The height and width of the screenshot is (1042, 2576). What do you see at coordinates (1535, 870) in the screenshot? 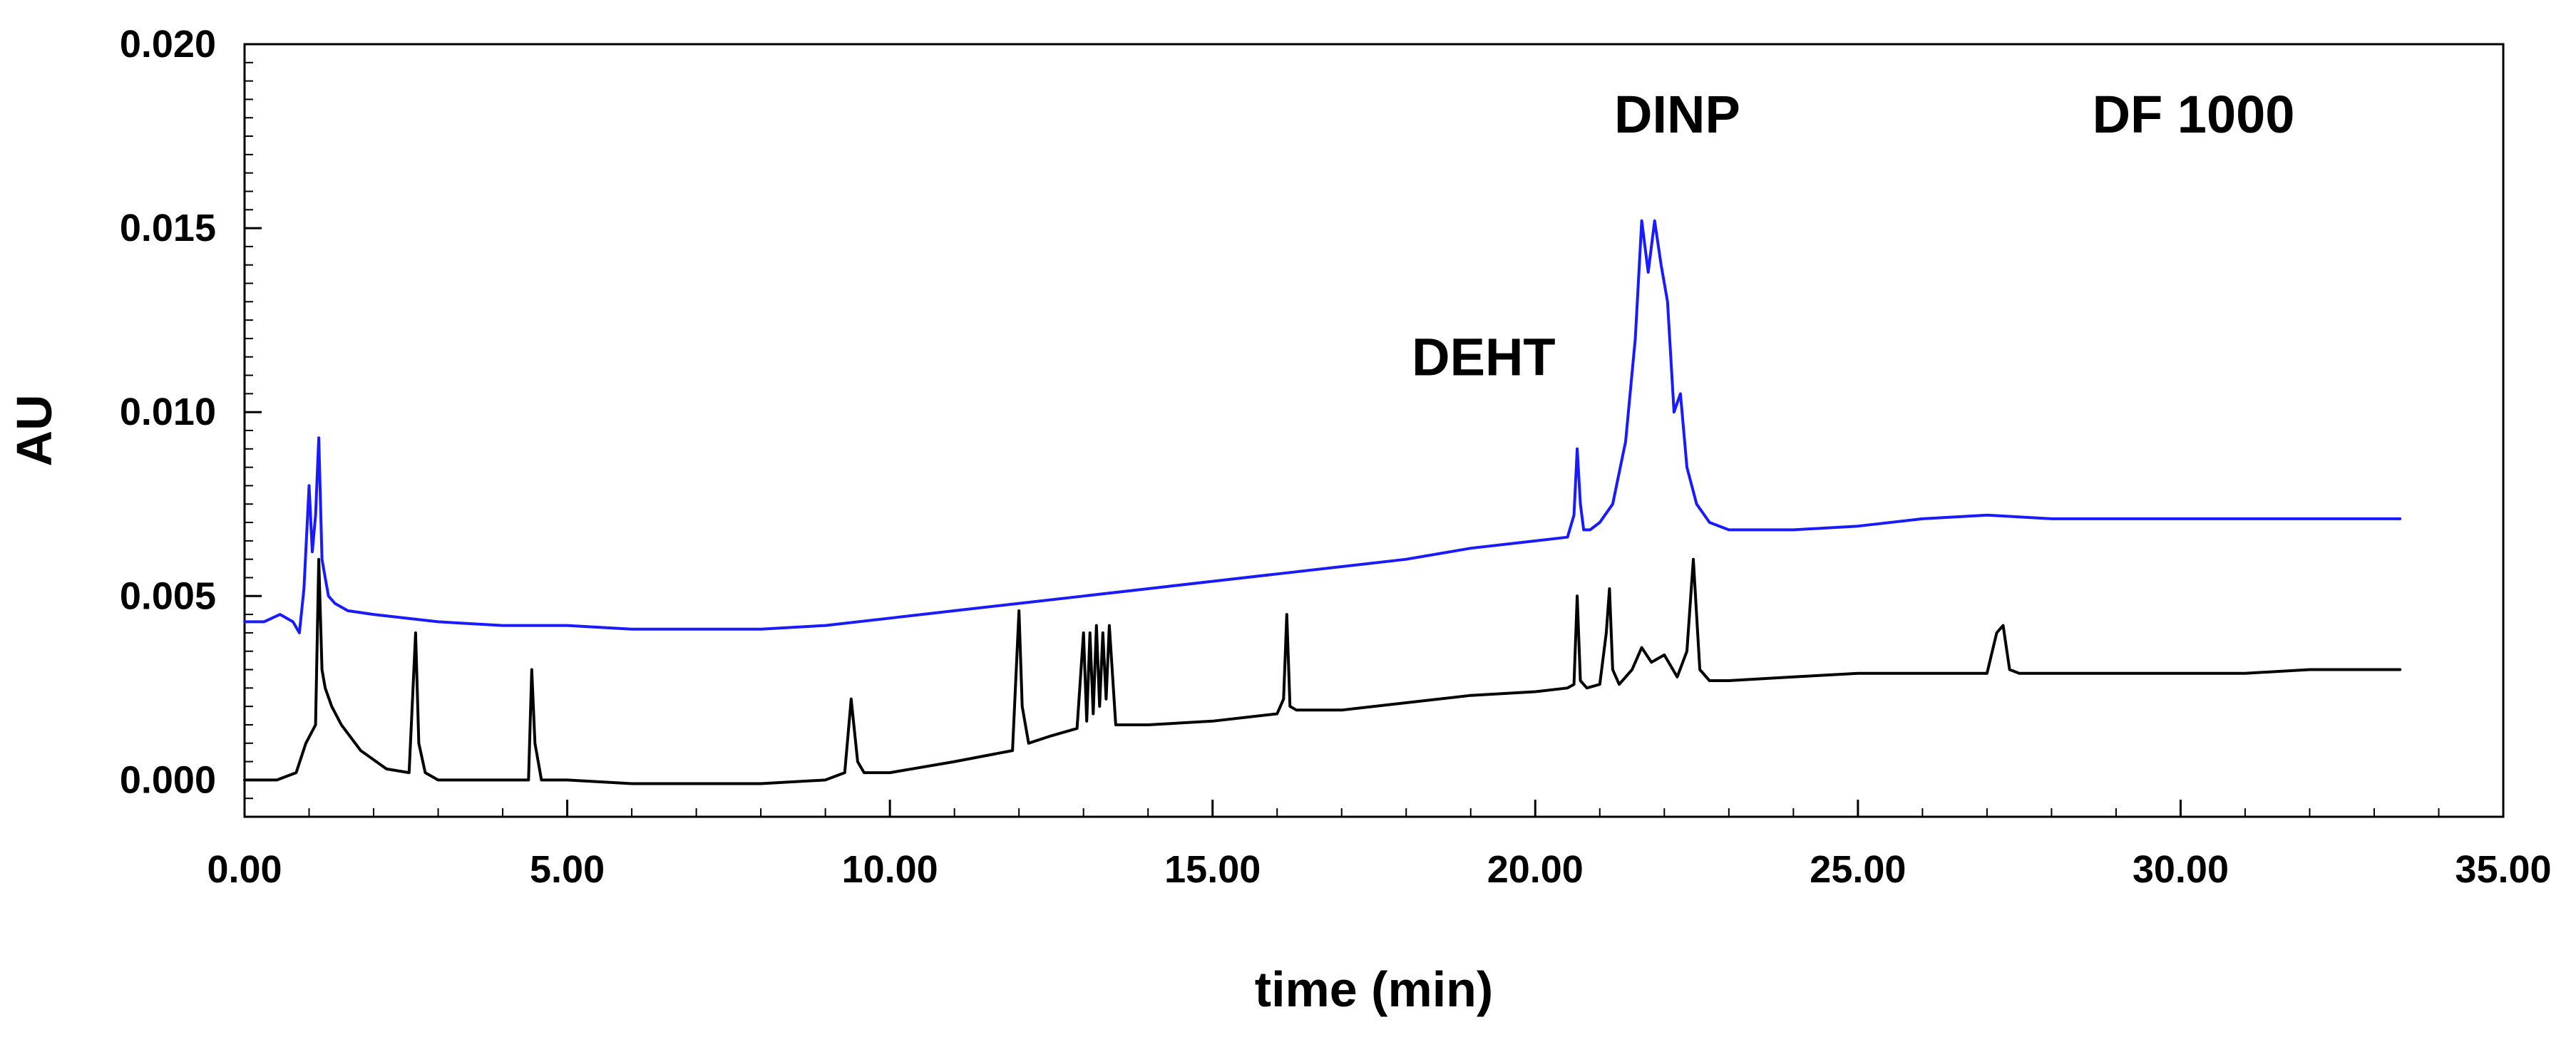
I see `x-tick-label: 20.00` at bounding box center [1535, 870].